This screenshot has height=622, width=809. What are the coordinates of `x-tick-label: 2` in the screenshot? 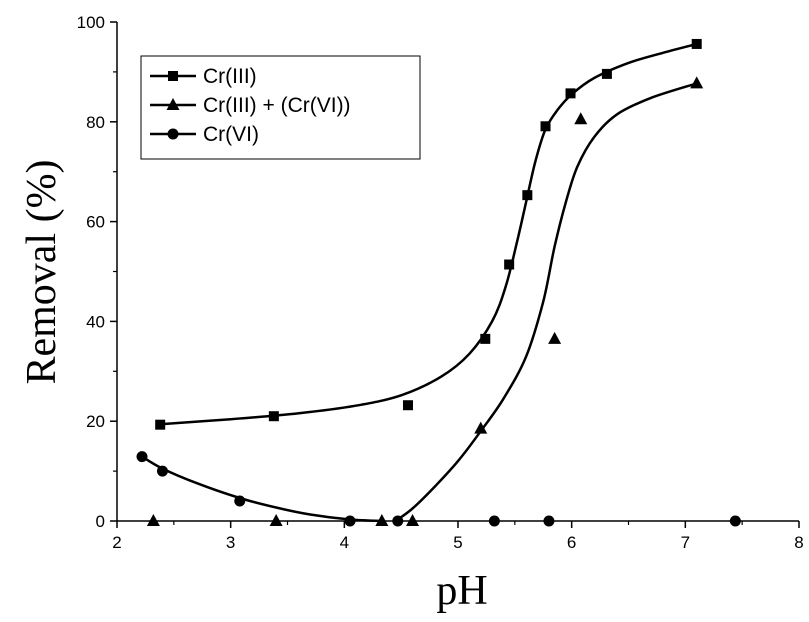 It's located at (116, 542).